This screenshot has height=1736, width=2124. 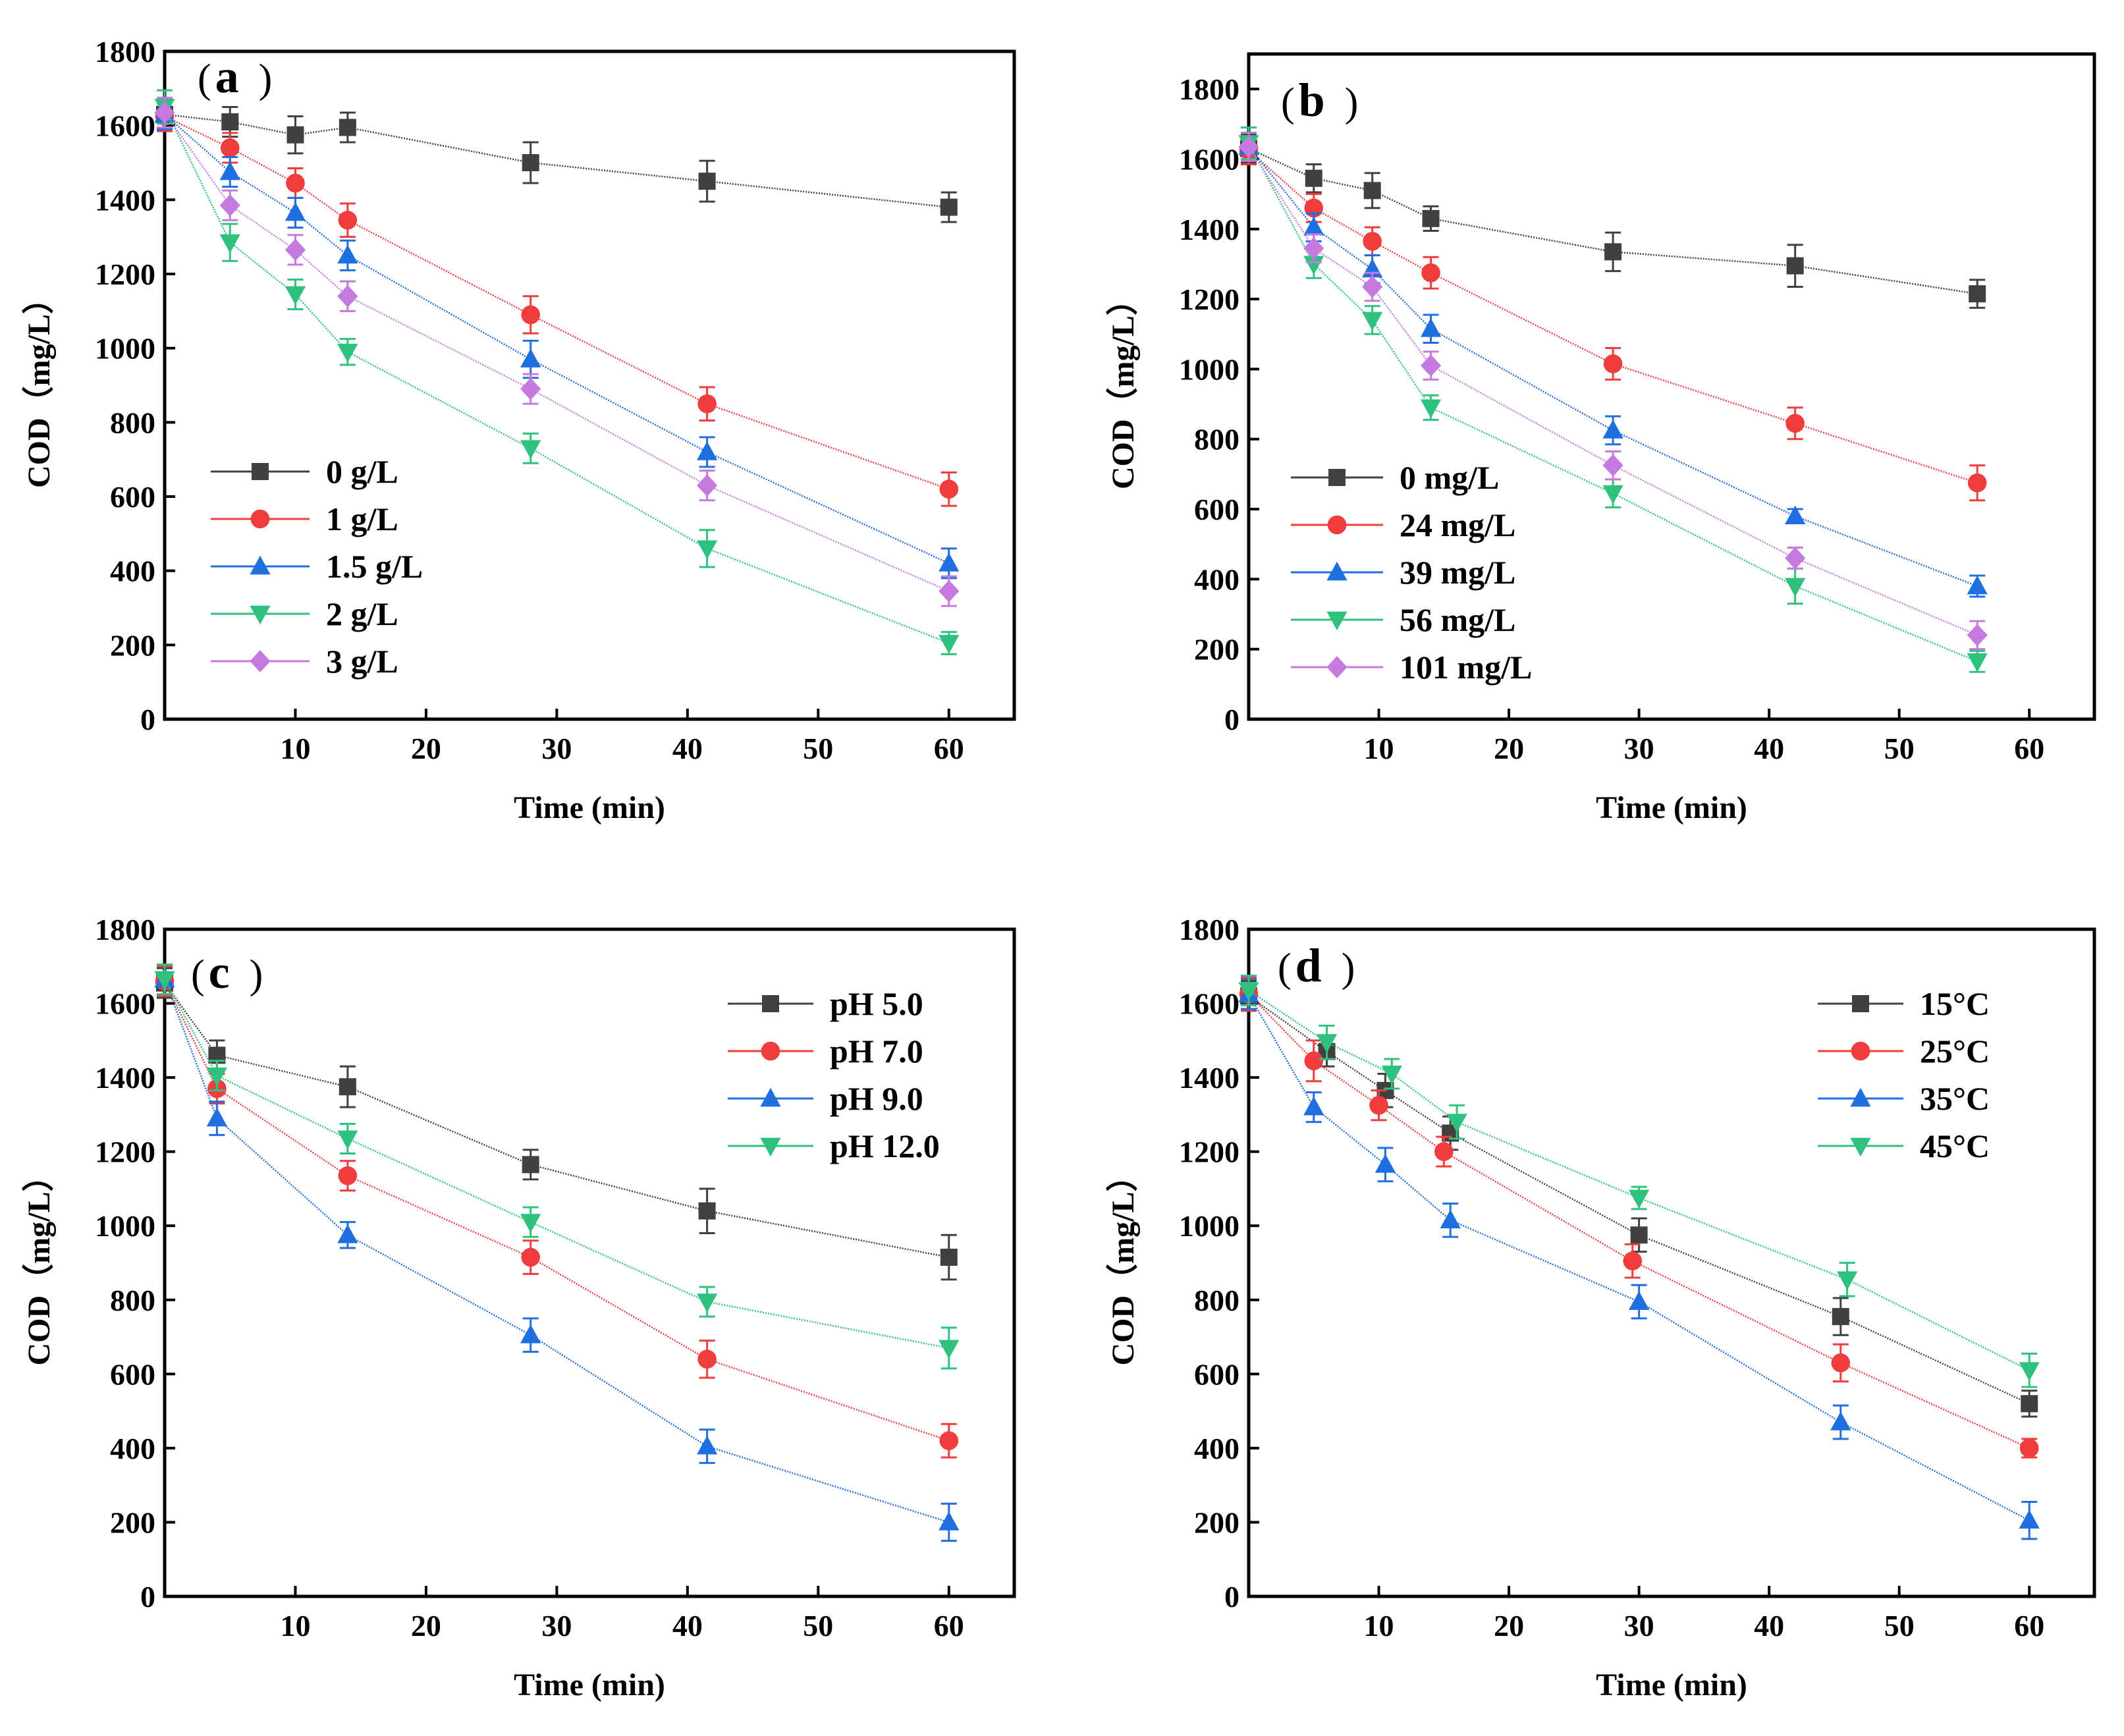 I want to click on panel-a-series-0-line, so click(x=556, y=160).